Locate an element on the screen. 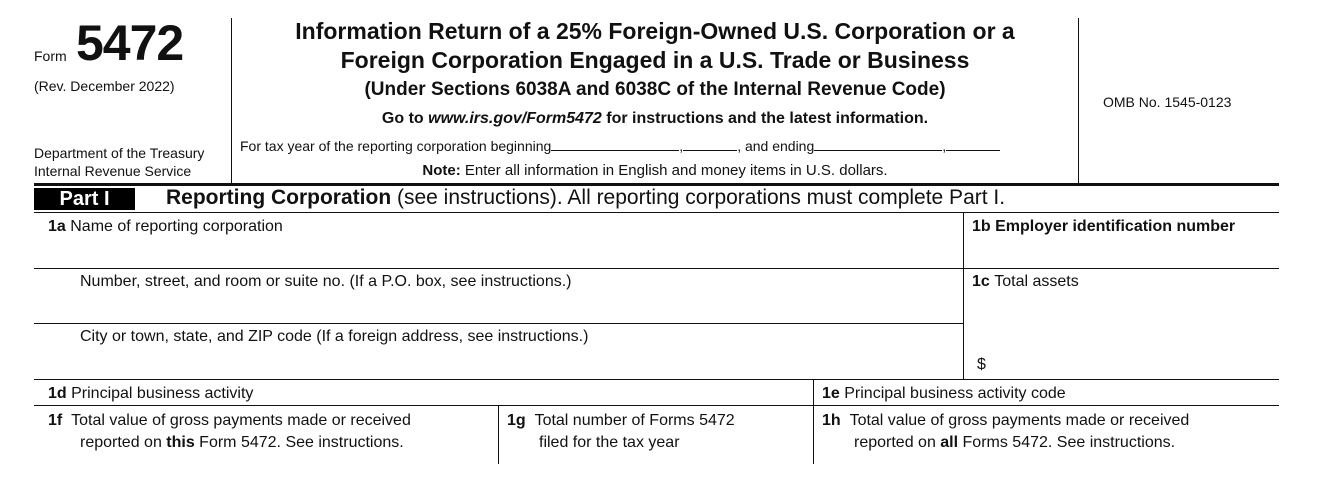 This screenshot has height=497, width=1324. instructions-link: www.irs.gov/Form5472 is located at coordinates (515, 118).